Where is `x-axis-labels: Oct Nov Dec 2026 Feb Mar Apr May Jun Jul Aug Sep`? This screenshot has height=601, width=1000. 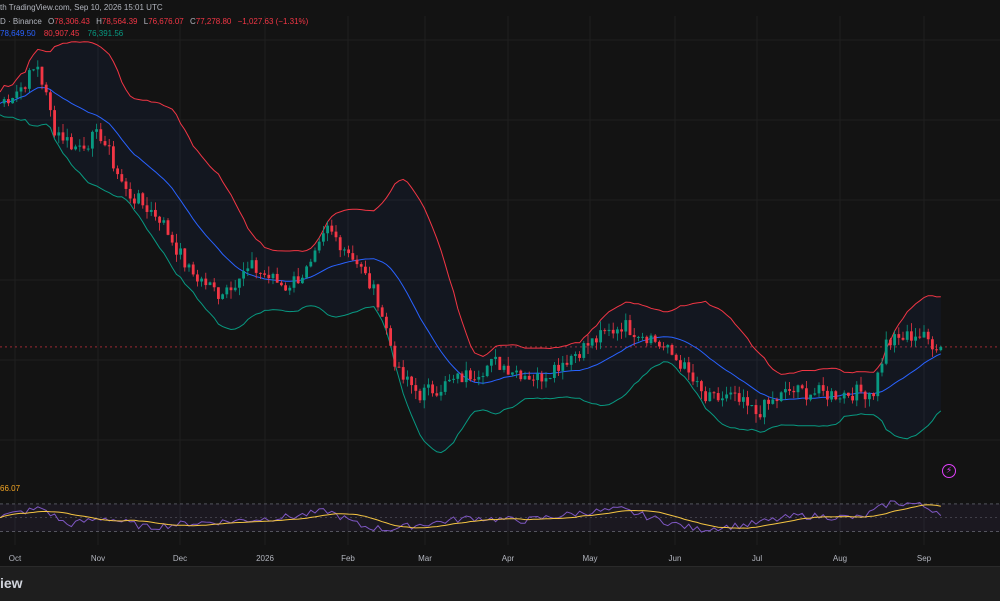
x-axis-labels: Oct Nov Dec 2026 Feb Mar Apr May Jun Jul Aug Sep is located at coordinates (470, 558).